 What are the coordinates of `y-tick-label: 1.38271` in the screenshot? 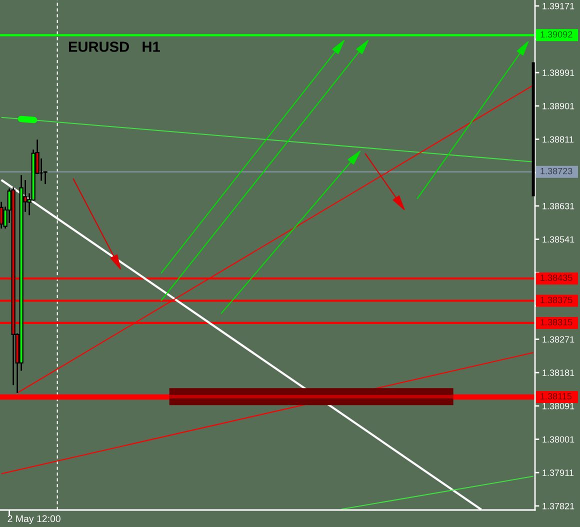 It's located at (558, 339).